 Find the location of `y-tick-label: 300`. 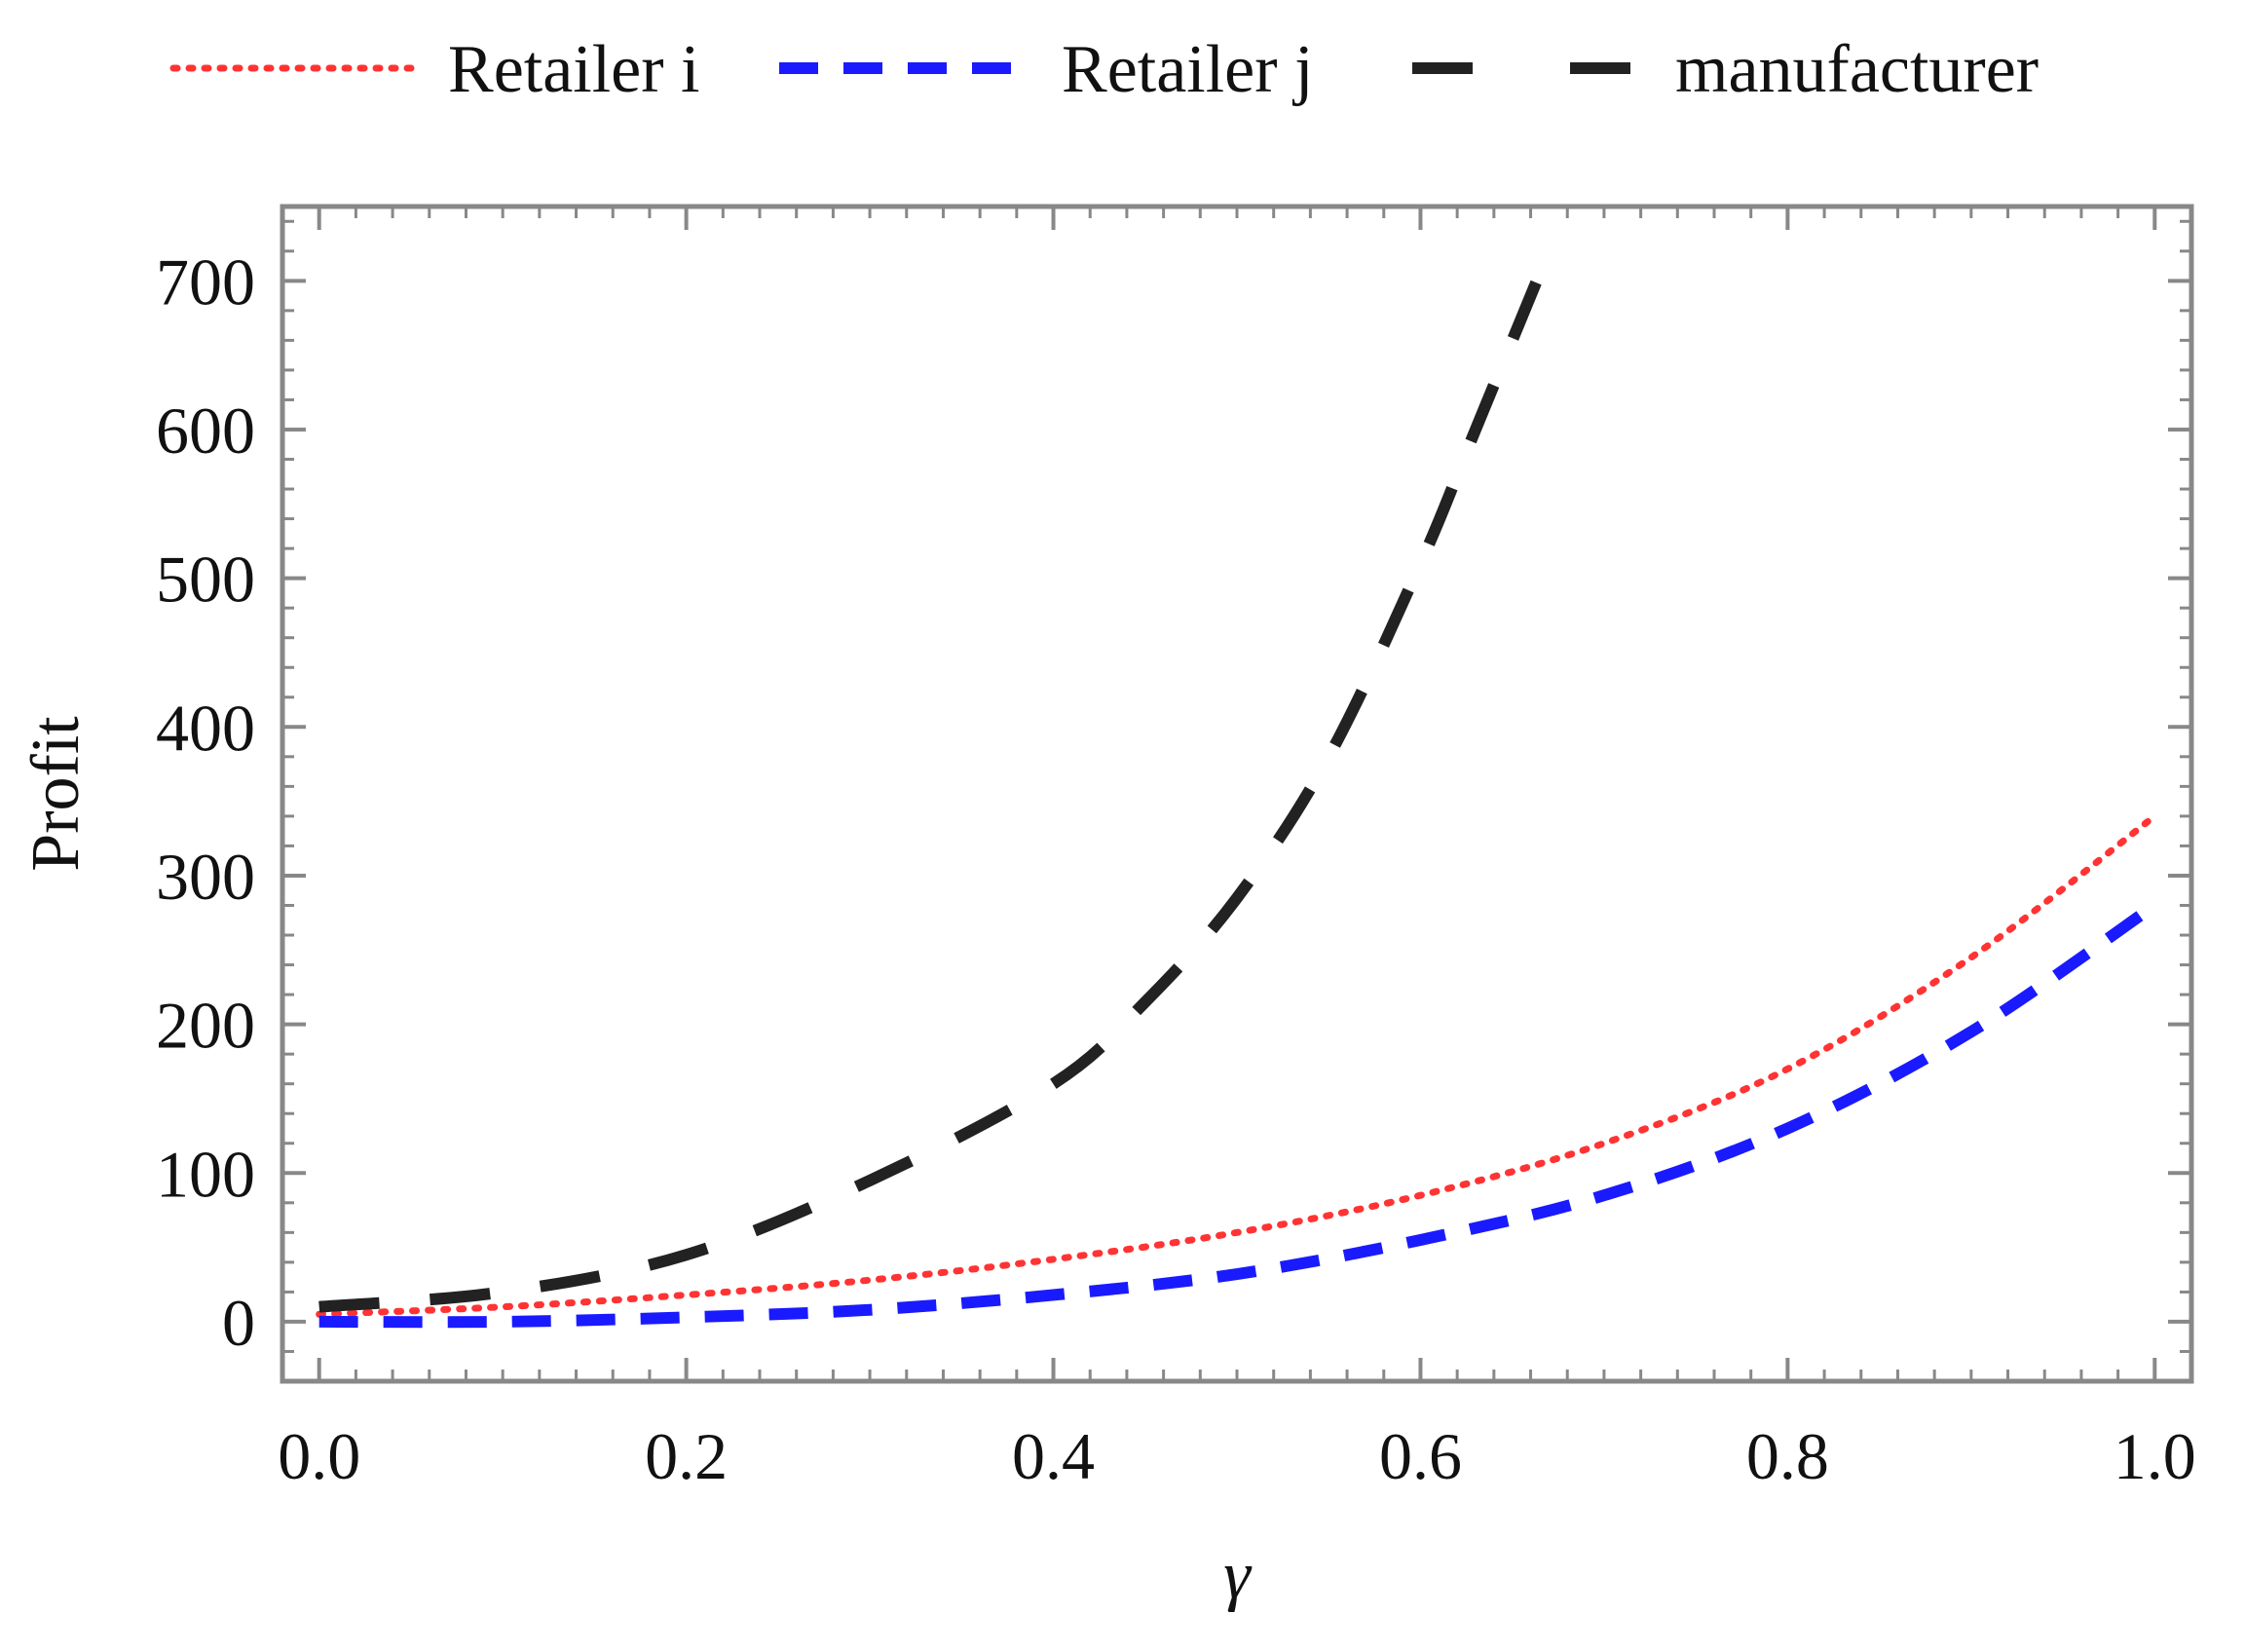

y-tick-label: 300 is located at coordinates (205, 877).